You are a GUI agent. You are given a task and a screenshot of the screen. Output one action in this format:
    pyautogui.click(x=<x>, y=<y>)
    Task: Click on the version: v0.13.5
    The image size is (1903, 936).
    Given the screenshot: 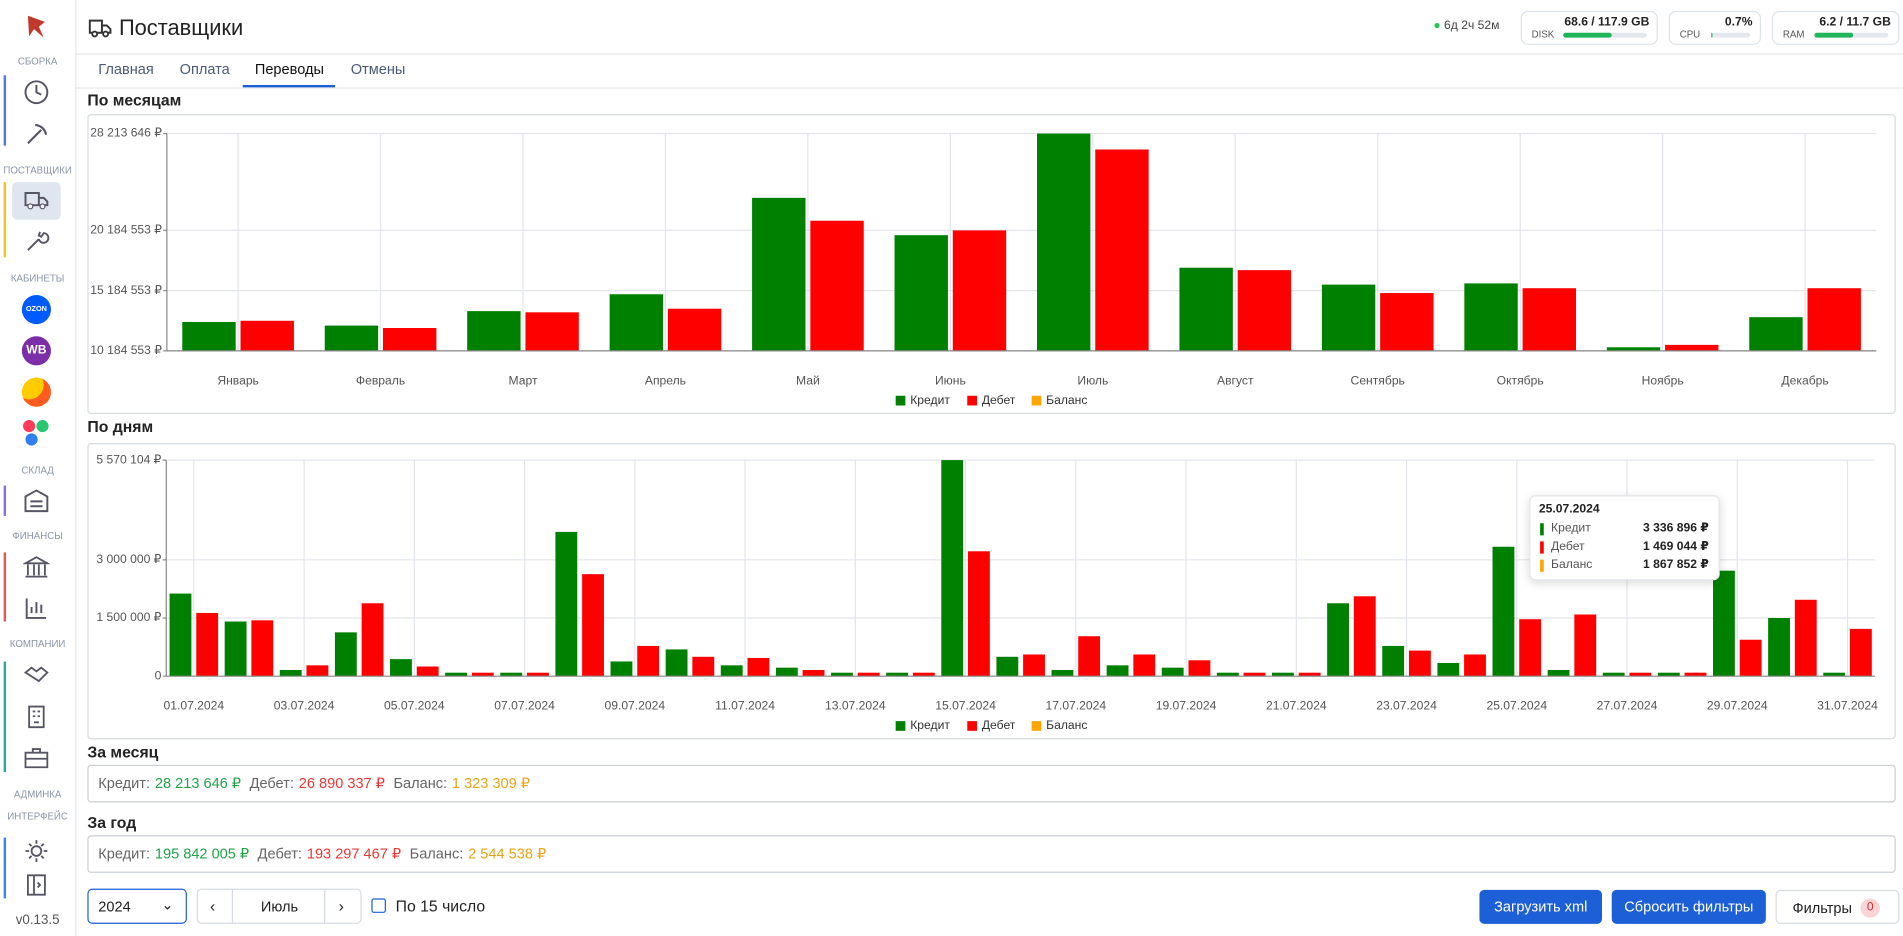 What is the action you would take?
    pyautogui.click(x=37, y=920)
    